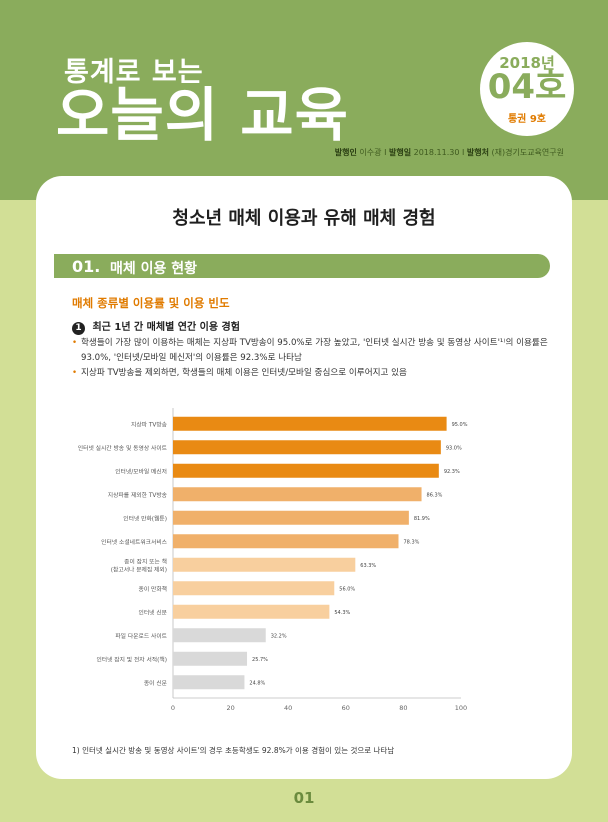  Describe the element at coordinates (454, 448) in the screenshot. I see `value-label: 93.0%` at that location.